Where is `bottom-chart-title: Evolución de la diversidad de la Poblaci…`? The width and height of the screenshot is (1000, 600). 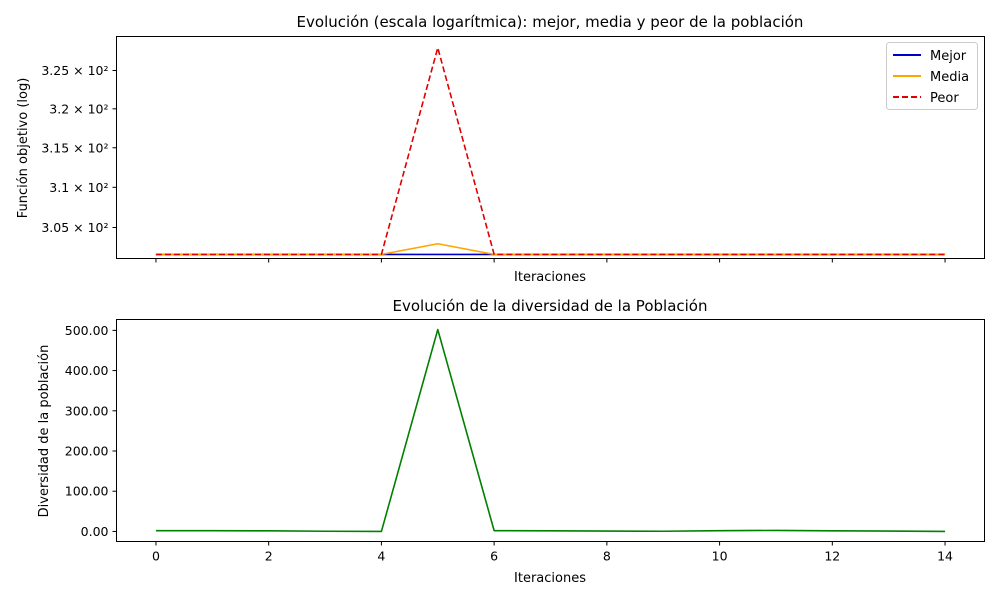
bottom-chart-title: Evolución de la diversidad de la Poblaci… is located at coordinates (550, 306).